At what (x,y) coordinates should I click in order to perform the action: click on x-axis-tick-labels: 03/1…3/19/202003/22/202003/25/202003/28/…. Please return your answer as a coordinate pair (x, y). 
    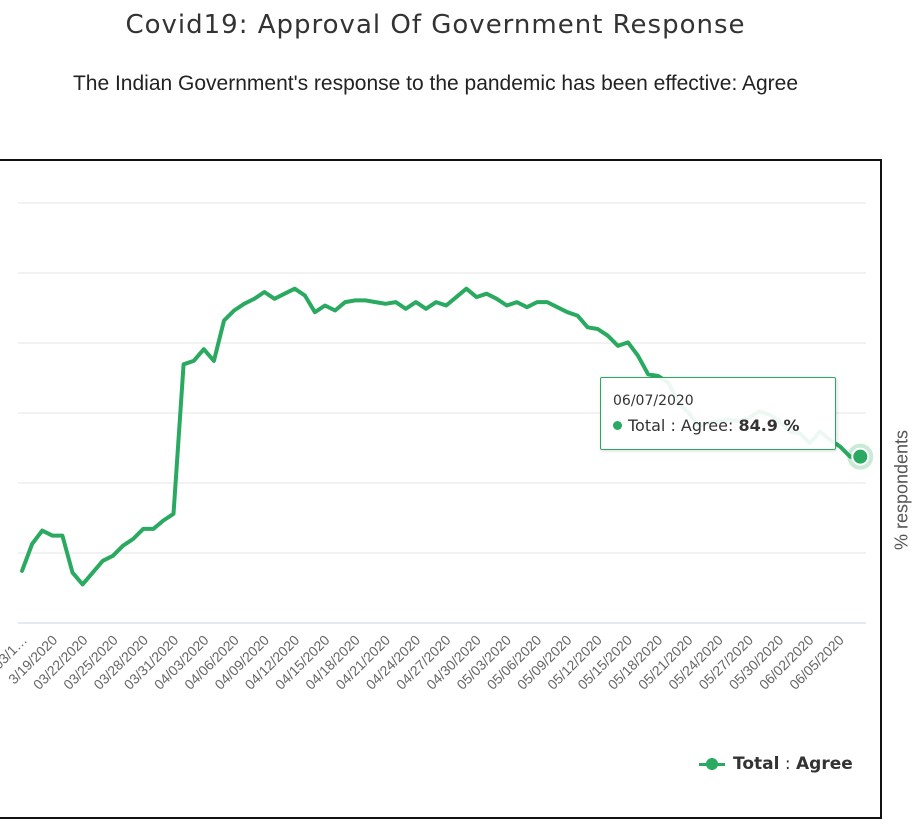
    Looking at the image, I should click on (423, 662).